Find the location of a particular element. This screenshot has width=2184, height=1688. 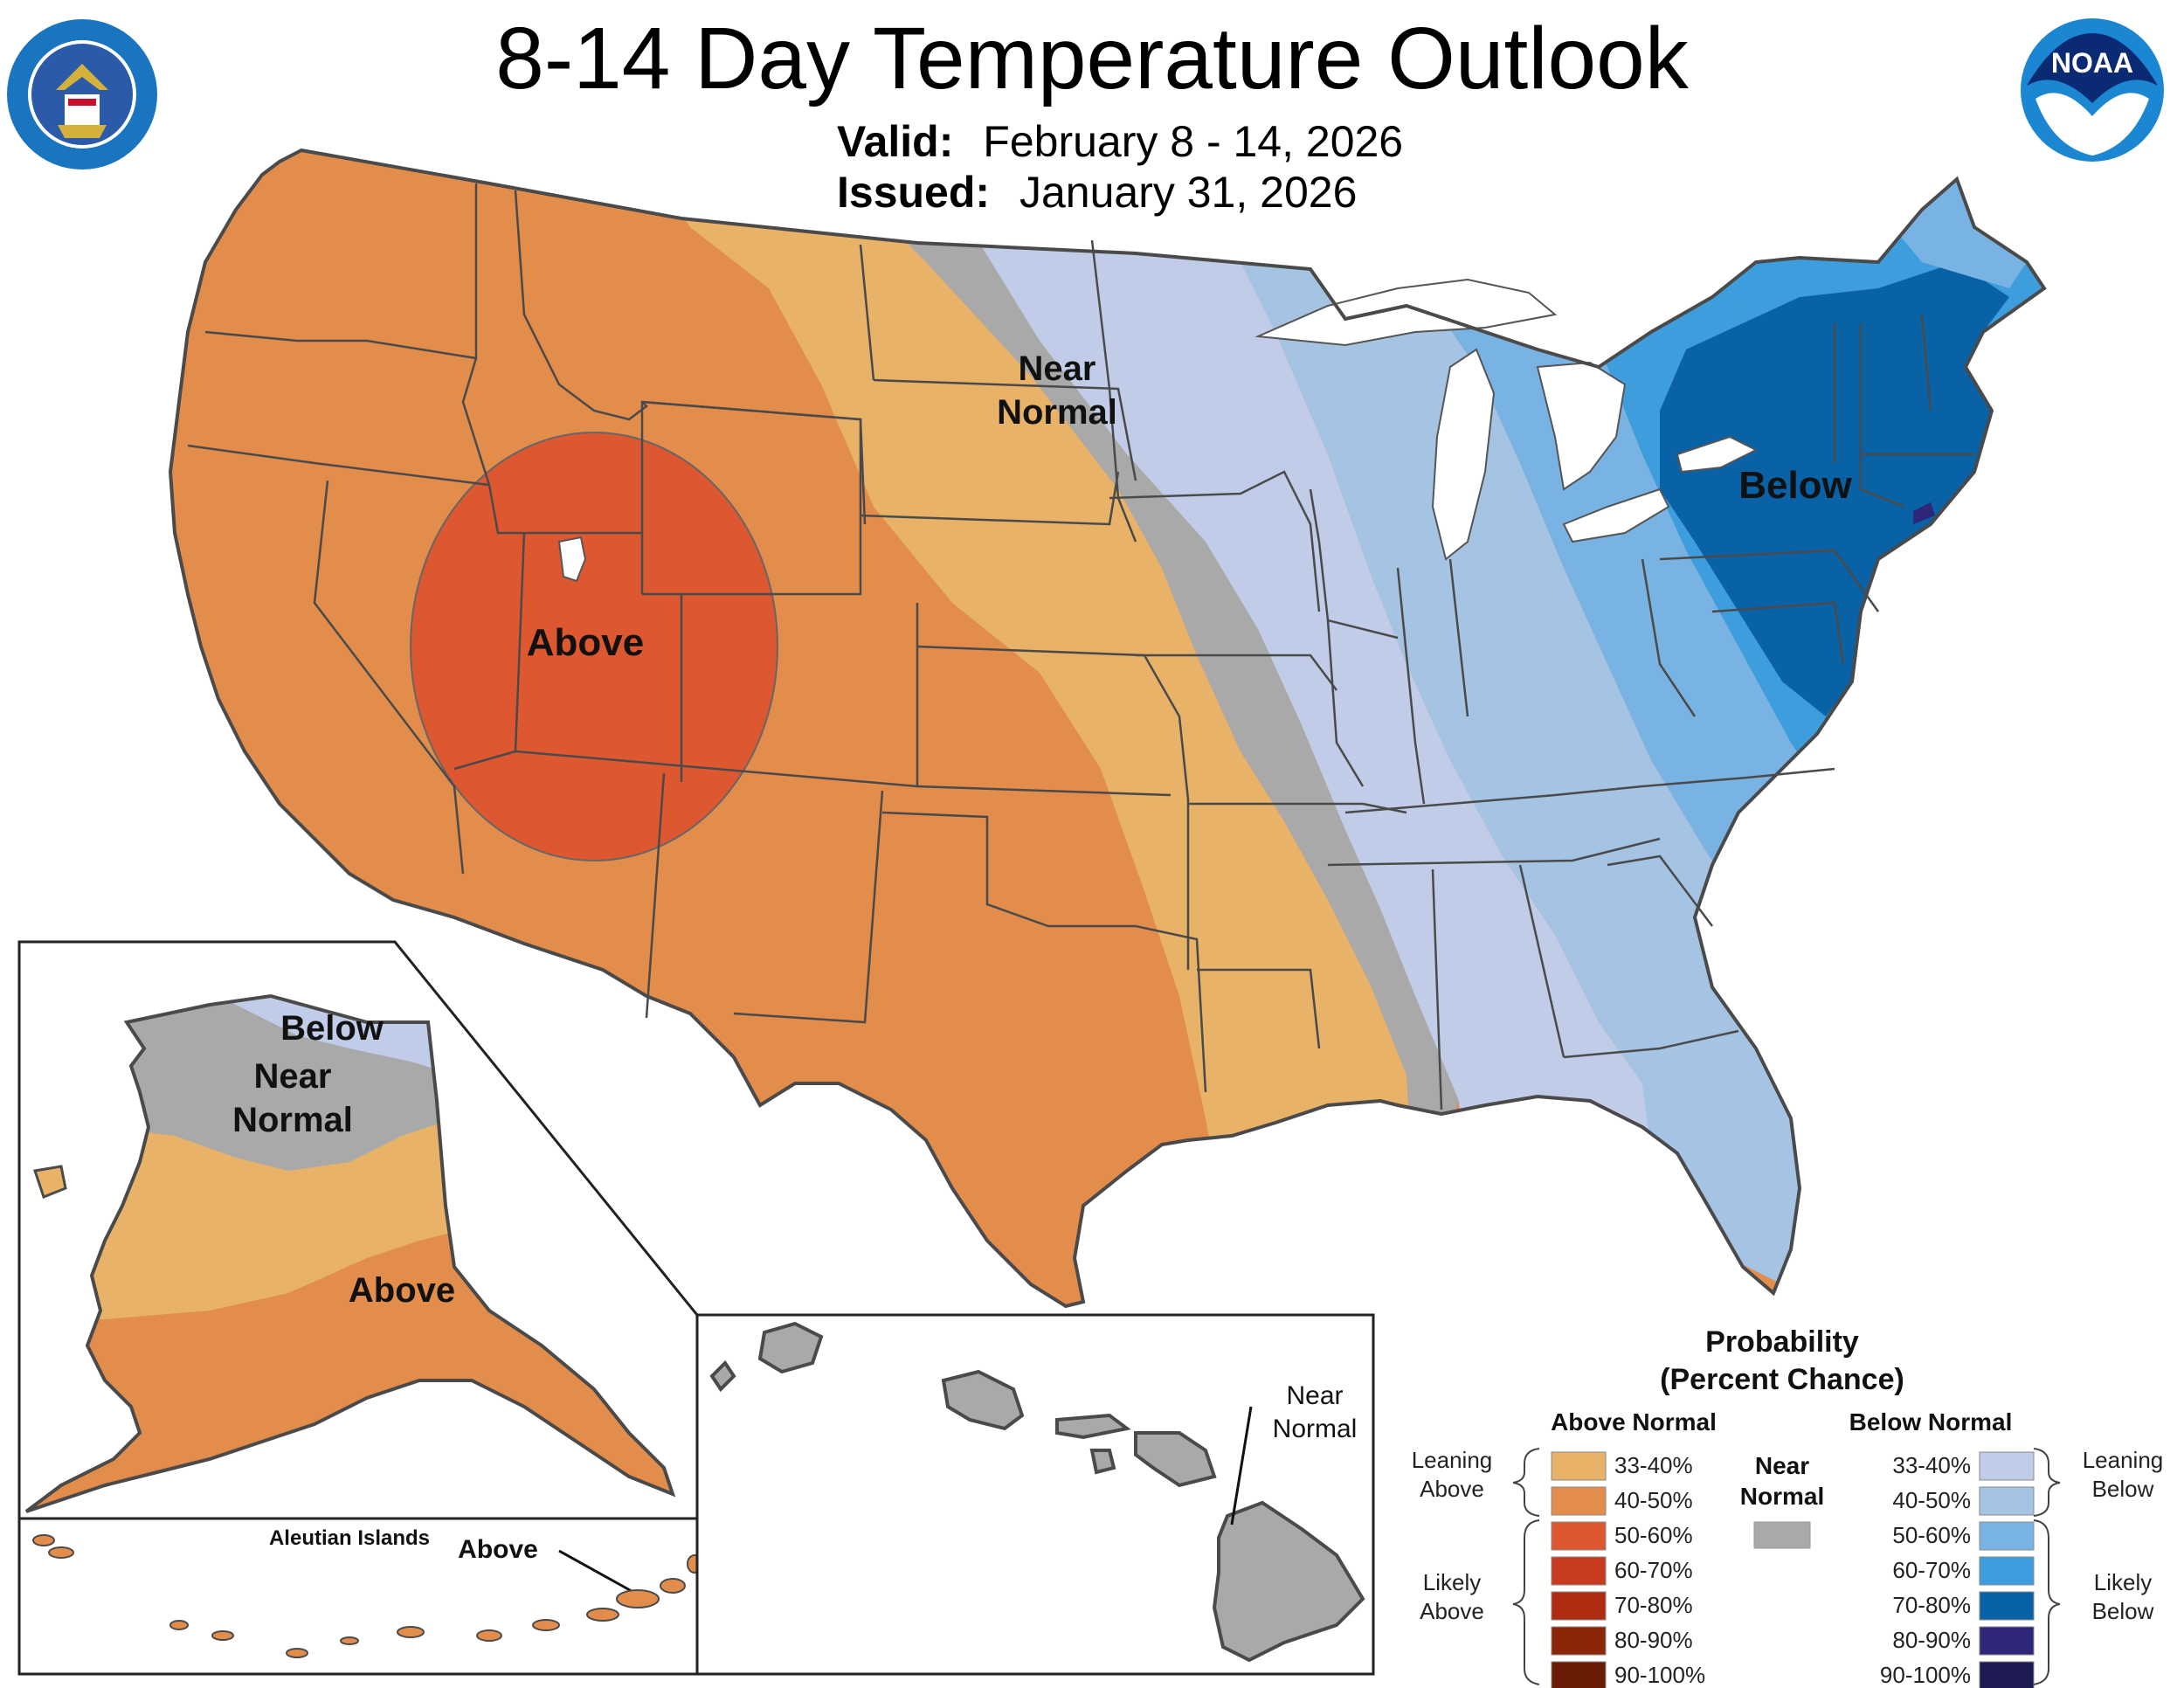

above-legend-label-2: 40-50% is located at coordinates (1653, 1500).